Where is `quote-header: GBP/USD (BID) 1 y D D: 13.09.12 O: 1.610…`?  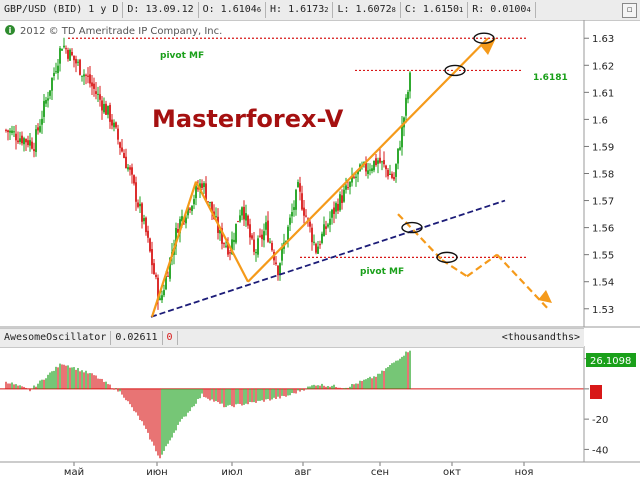
quote-header: GBP/USD (BID) 1 y D D: 13.09.12 O: 1.610… is located at coordinates (320, 10).